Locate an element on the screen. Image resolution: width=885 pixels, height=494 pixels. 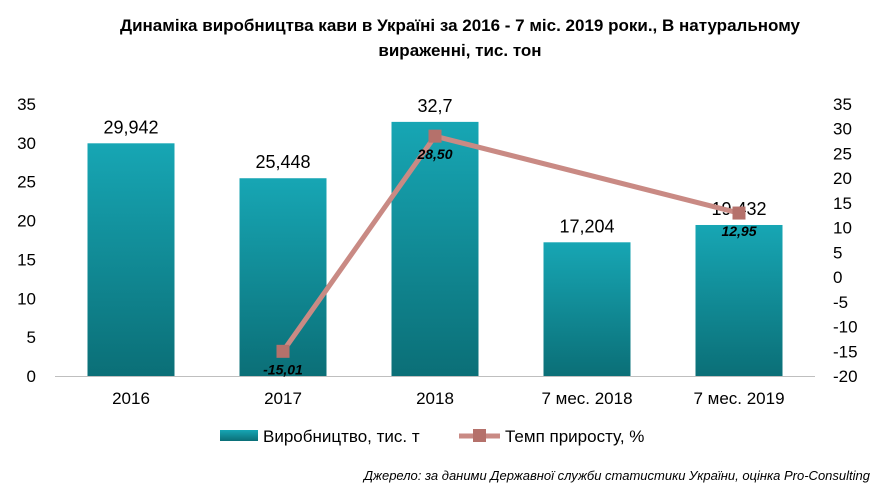
legend-label-bar: Виробництво, тис. т is located at coordinates (341, 436).